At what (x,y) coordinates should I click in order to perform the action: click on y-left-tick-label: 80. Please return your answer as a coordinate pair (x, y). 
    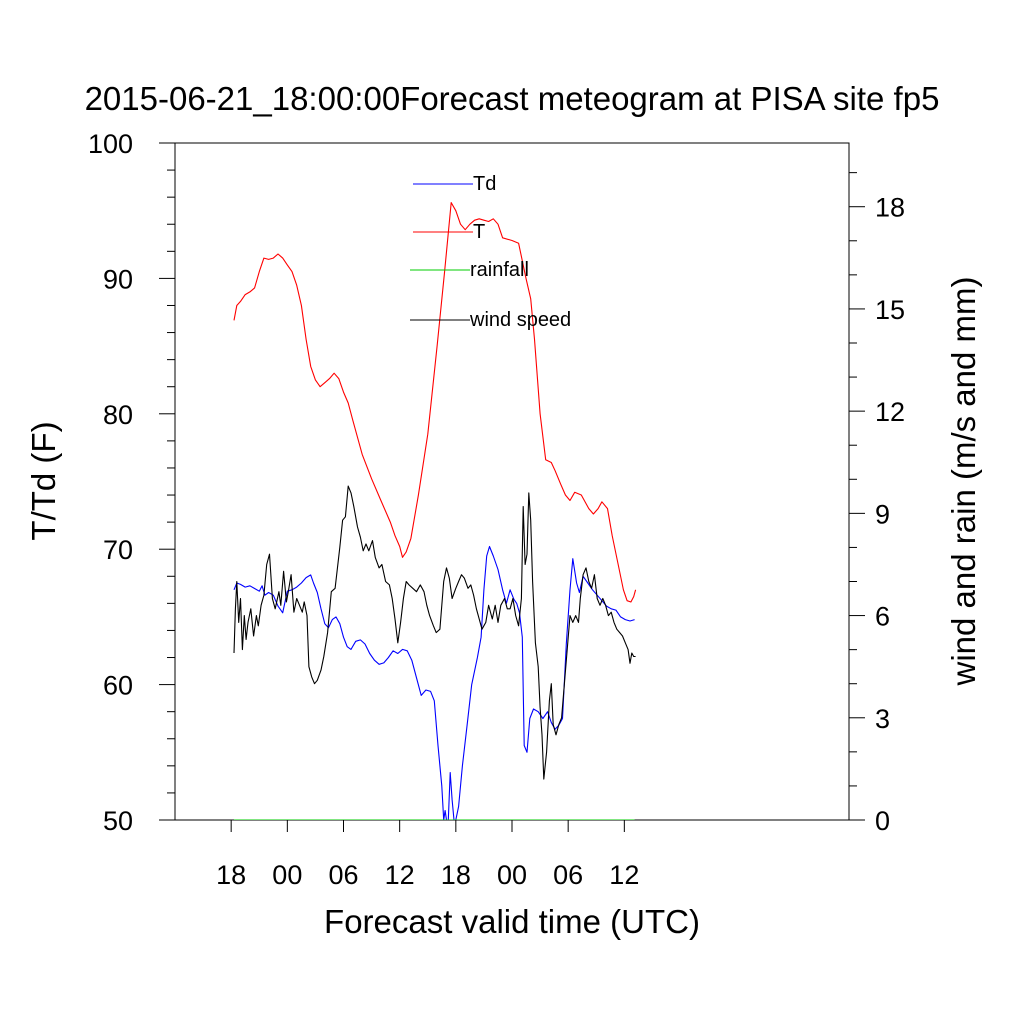
    Looking at the image, I should click on (118, 415).